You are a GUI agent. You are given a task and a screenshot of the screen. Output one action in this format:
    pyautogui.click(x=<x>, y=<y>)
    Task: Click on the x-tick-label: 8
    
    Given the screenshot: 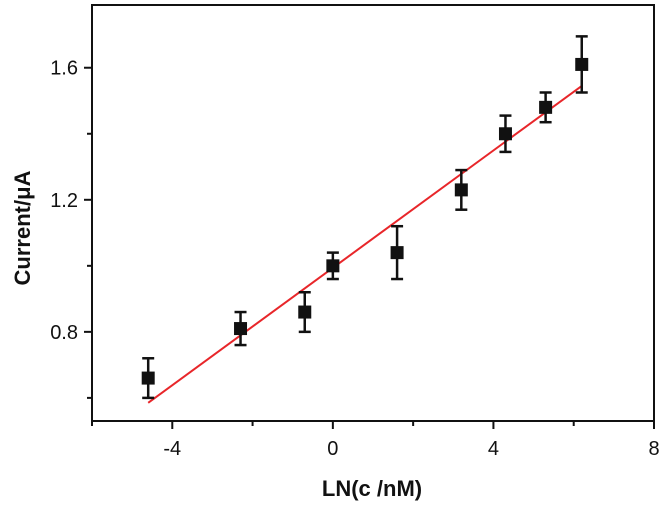 What is the action you would take?
    pyautogui.click(x=653, y=449)
    